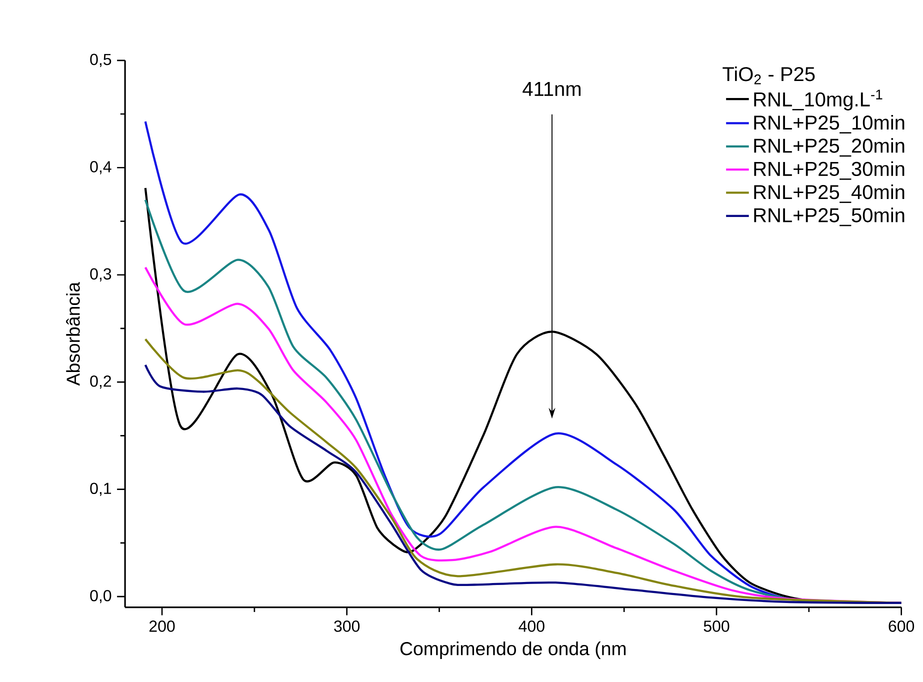 Image resolution: width=923 pixels, height=682 pixels. What do you see at coordinates (829, 194) in the screenshot?
I see `legend-label: RNL+P25_40min` at bounding box center [829, 194].